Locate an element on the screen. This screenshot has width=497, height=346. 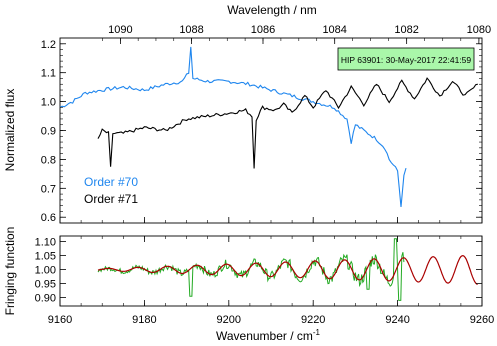
top-wavelength-label: 1082 is located at coordinates (406, 30).